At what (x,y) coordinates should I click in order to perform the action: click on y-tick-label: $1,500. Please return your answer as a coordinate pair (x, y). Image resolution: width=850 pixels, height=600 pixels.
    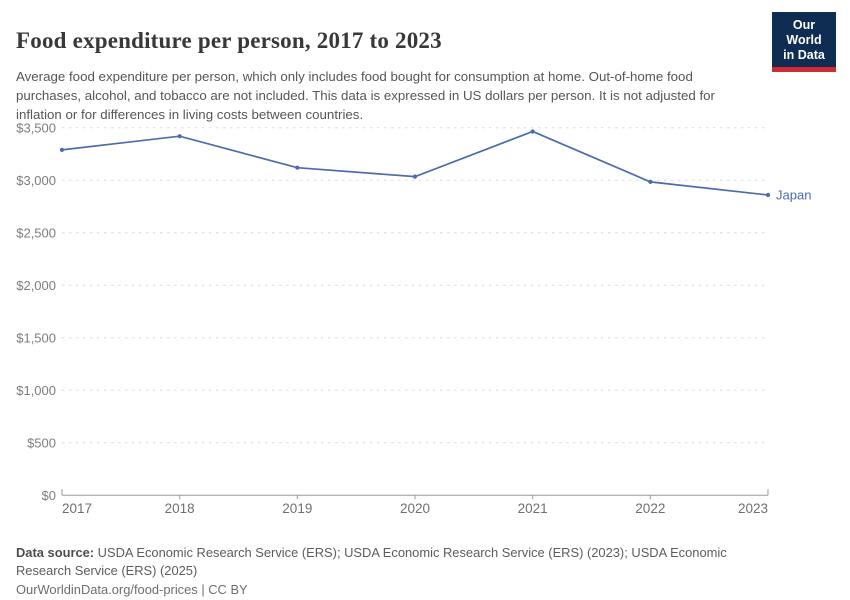
    Looking at the image, I should click on (36, 337).